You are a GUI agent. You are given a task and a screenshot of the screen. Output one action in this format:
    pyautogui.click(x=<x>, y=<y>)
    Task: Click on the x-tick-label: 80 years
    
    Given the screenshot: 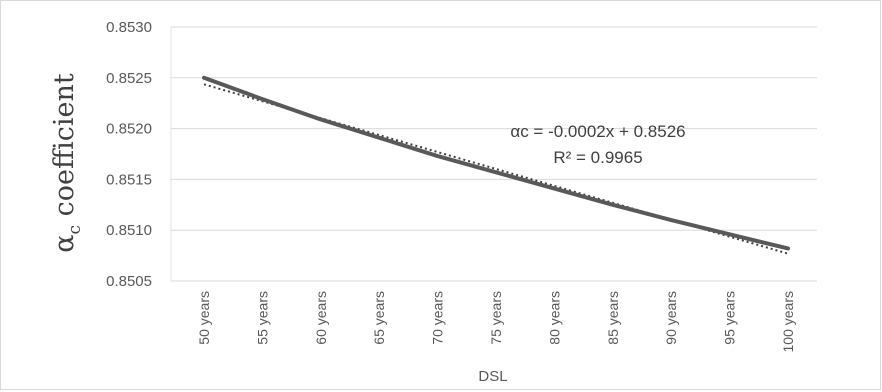 What is the action you would take?
    pyautogui.click(x=554, y=318)
    